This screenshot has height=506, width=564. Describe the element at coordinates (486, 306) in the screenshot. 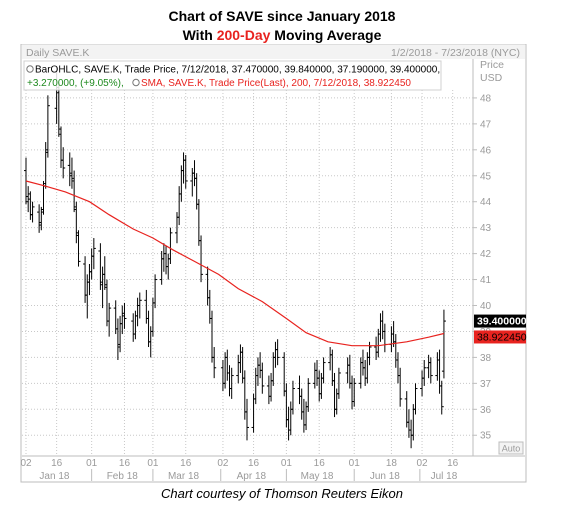

I see `y-tick-label: 40` at that location.